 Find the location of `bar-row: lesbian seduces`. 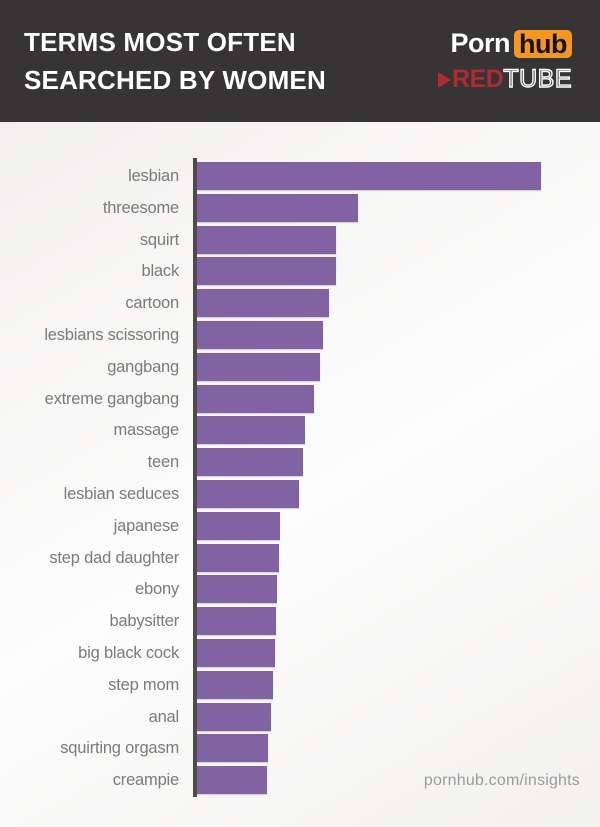

bar-row: lesbian seduces is located at coordinates (300, 493).